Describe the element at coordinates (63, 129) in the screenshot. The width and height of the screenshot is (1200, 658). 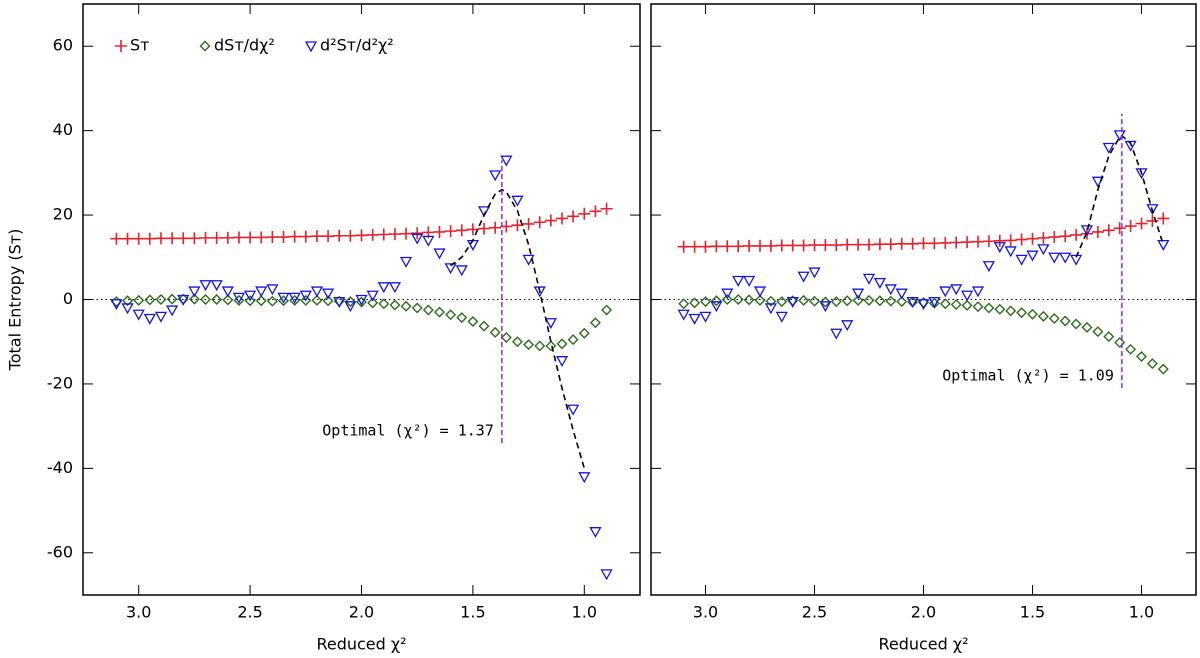
I see `y-tick-label: 40` at that location.